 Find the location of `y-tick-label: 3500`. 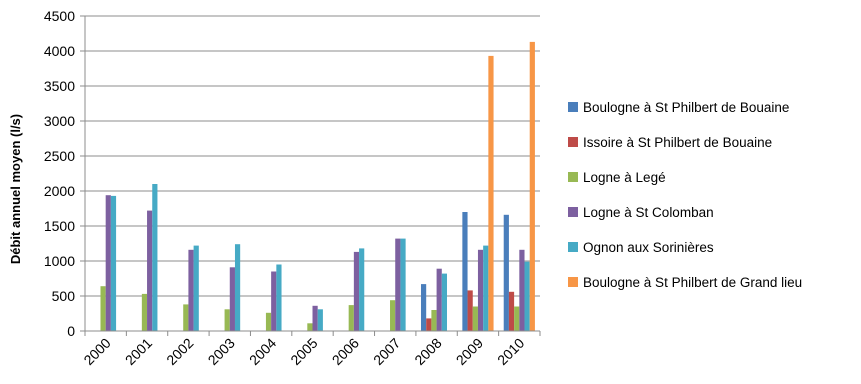

y-tick-label: 3500 is located at coordinates (59, 86).